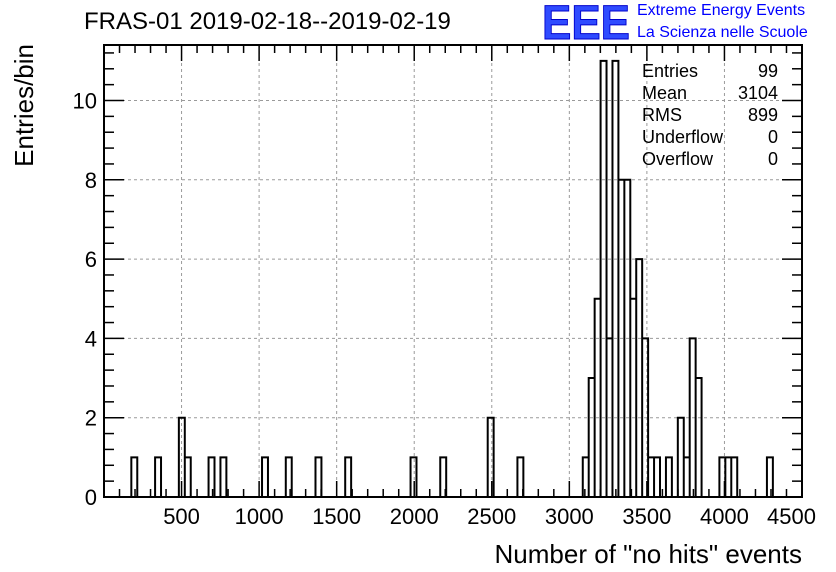 This screenshot has height=572, width=836. I want to click on stats-label: Mean, so click(664, 93).